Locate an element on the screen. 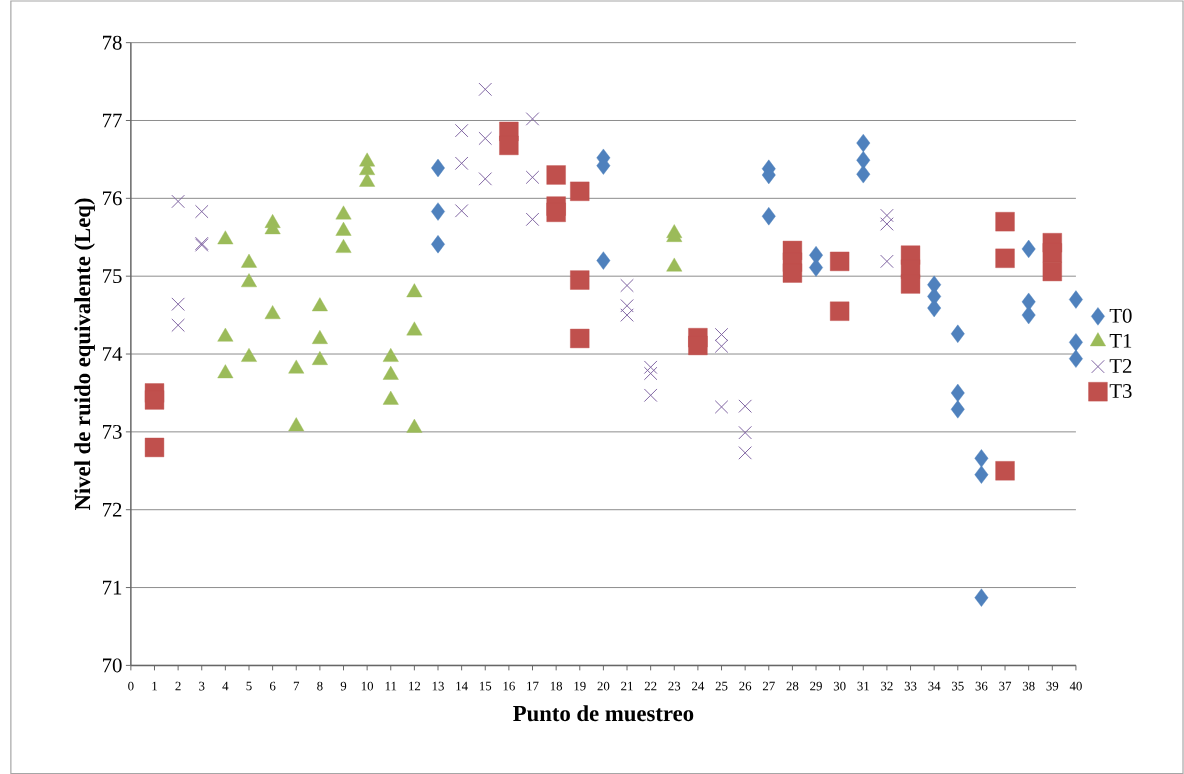 Image resolution: width=1184 pixels, height=774 pixels. x-tick-label: 3 is located at coordinates (202, 686).